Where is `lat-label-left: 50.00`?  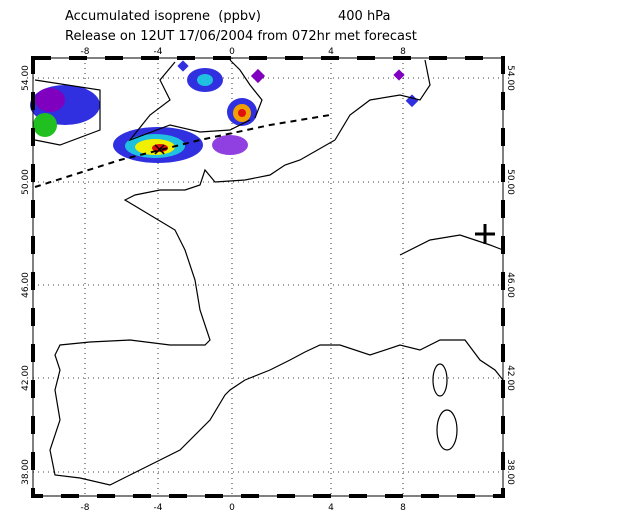 lat-label-left: 50.00 is located at coordinates (26, 182).